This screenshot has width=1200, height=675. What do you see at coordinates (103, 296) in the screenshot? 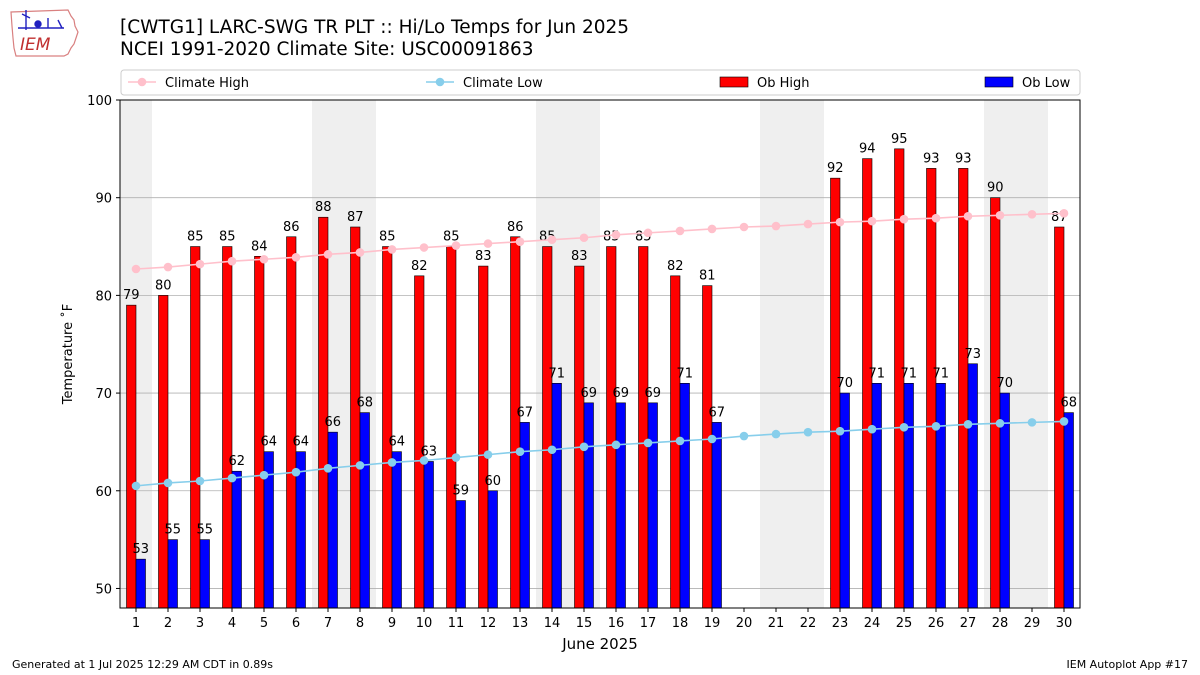
I see `y-tick-label: 80` at bounding box center [103, 296].